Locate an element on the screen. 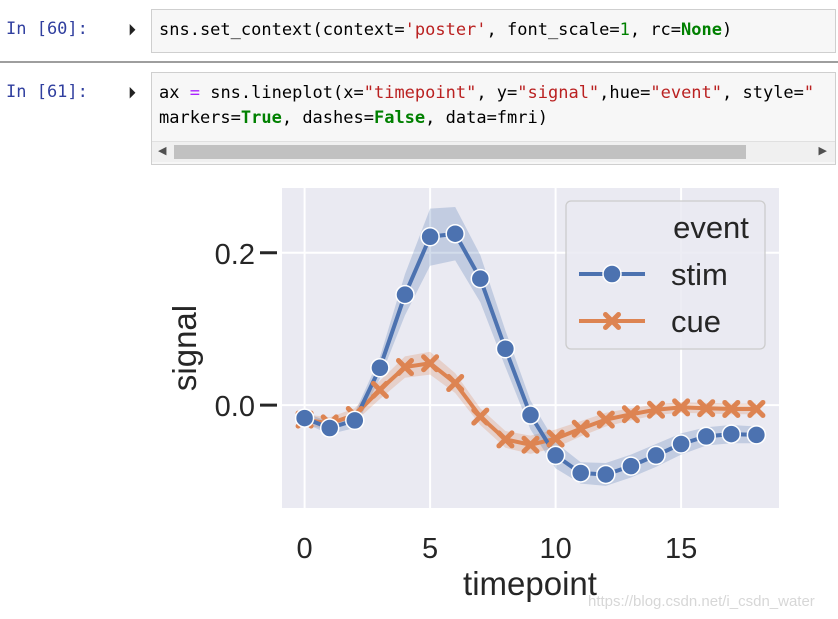 This screenshot has width=838, height=619. code-token: , dashes= is located at coordinates (327, 118).